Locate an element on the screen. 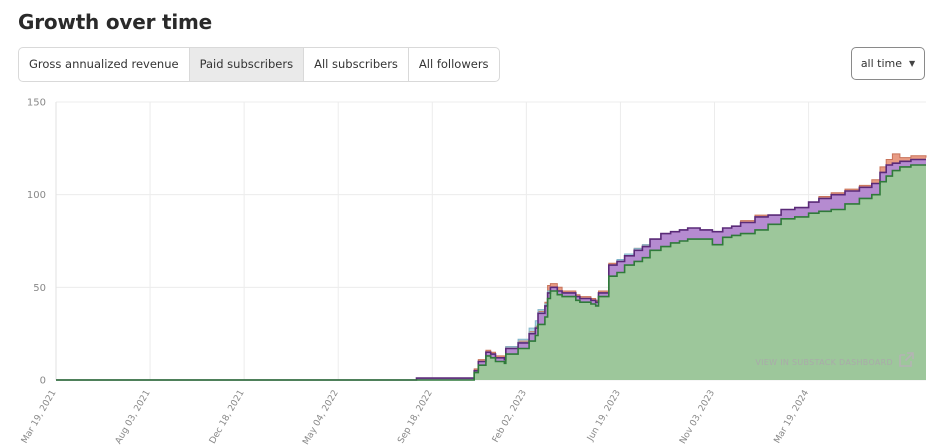  x-tick-label: Mar 19, 2021 is located at coordinates (39, 417).